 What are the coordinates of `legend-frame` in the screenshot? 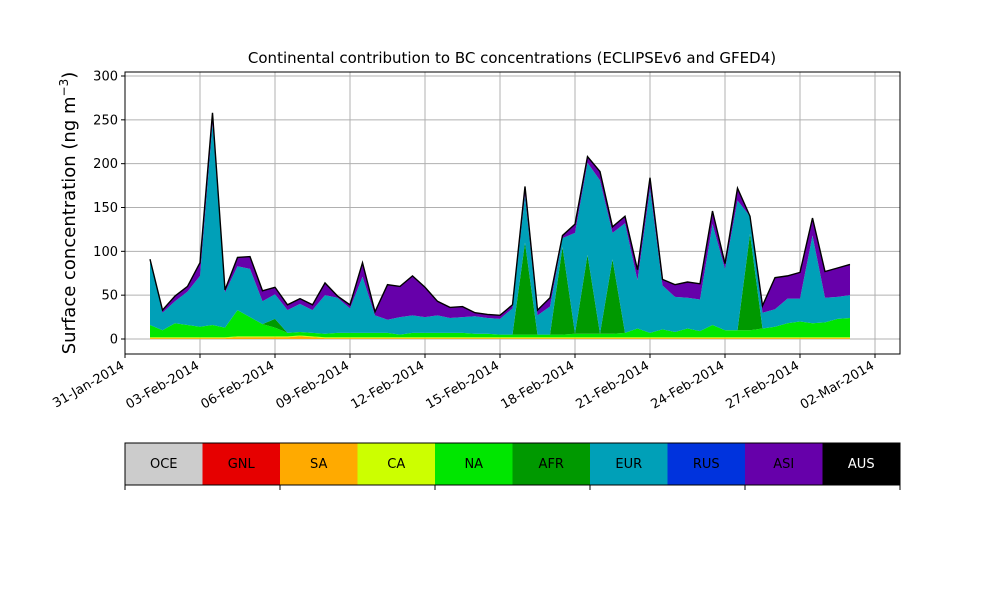 It's located at (512, 464).